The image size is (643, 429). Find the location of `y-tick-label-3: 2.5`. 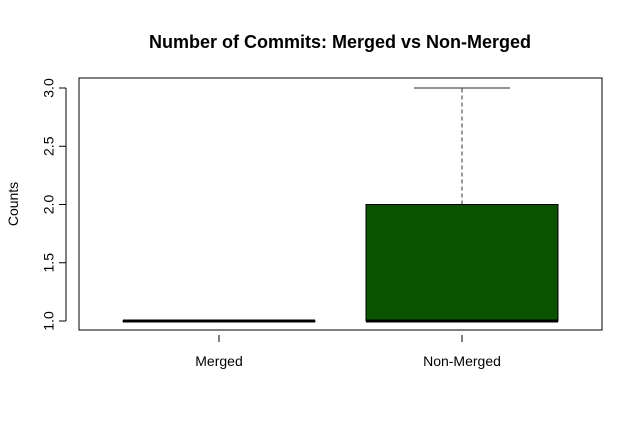

y-tick-label-3: 2.5 is located at coordinates (49, 146).